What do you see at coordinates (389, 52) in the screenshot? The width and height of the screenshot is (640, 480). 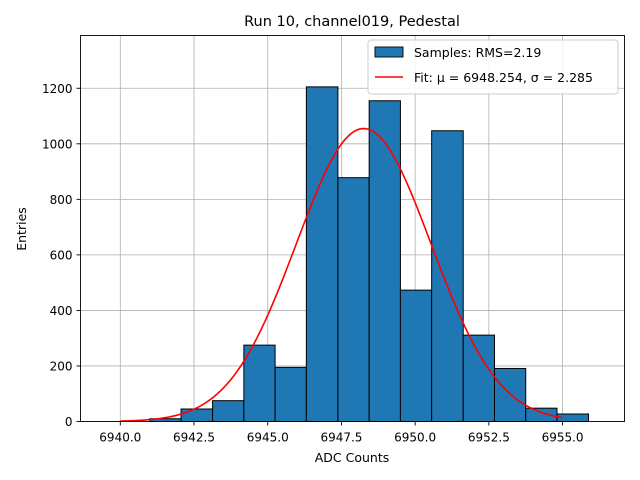 I see `legend-swatch-samples` at bounding box center [389, 52].